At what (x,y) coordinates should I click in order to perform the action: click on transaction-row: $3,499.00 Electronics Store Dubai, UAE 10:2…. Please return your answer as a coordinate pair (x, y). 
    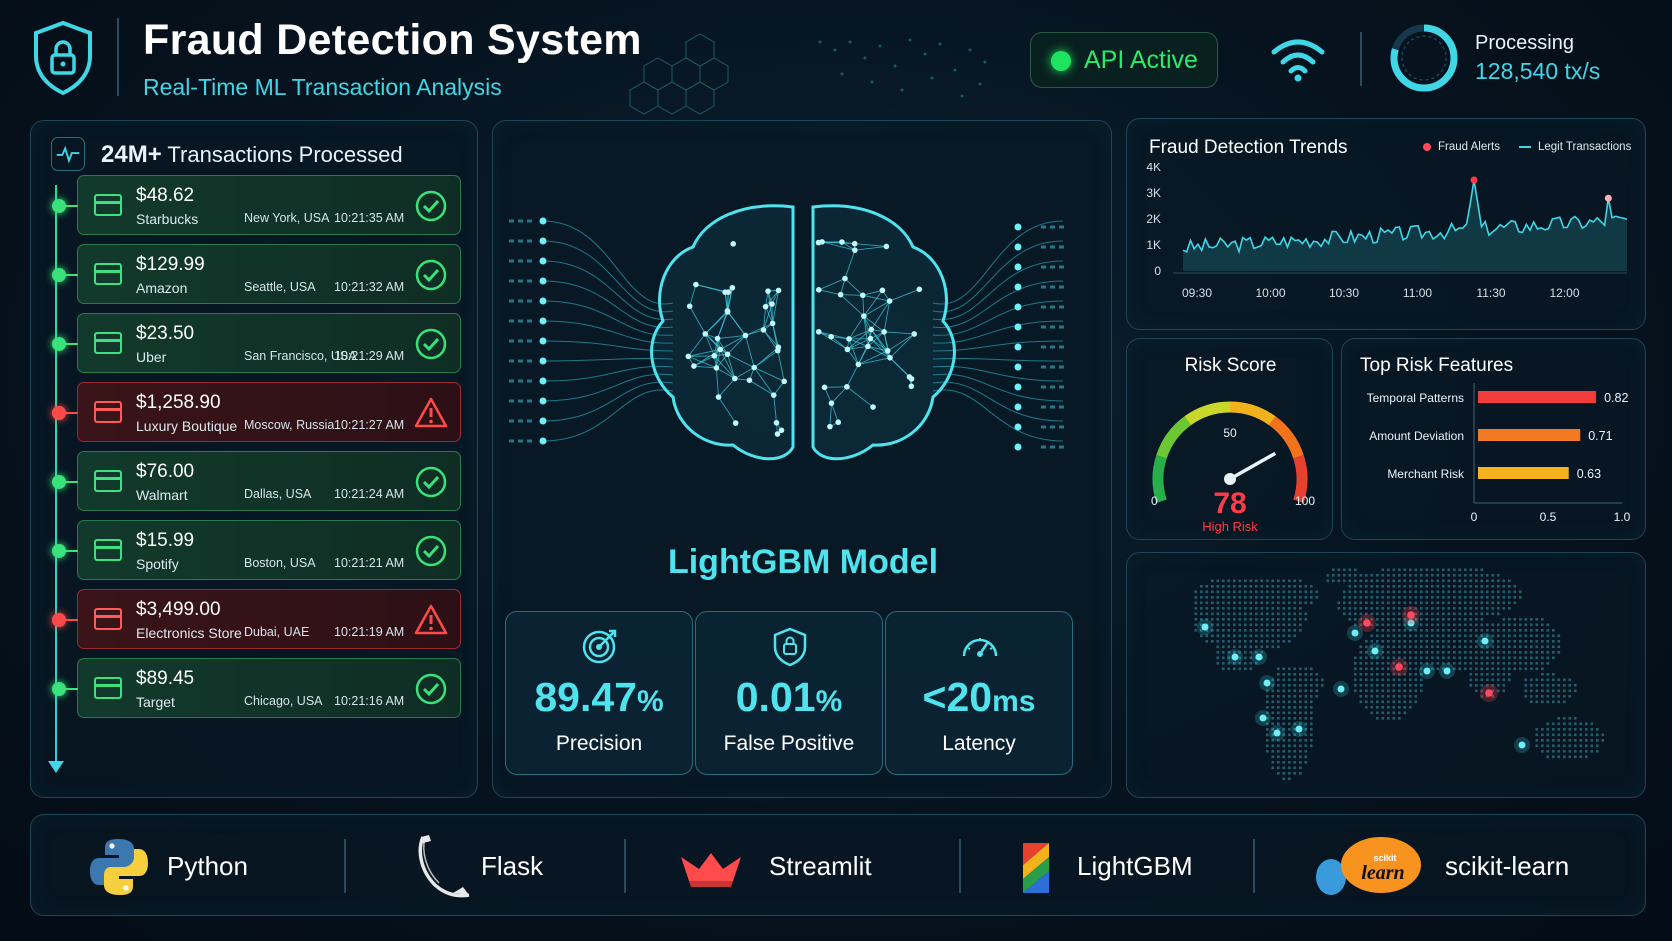
    Looking at the image, I should click on (256, 619).